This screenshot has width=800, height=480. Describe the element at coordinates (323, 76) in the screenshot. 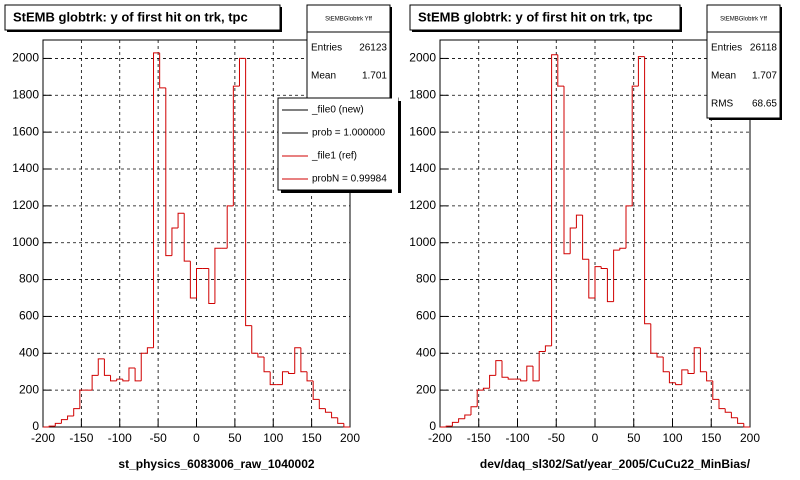

I see `stats-label: Mean` at that location.